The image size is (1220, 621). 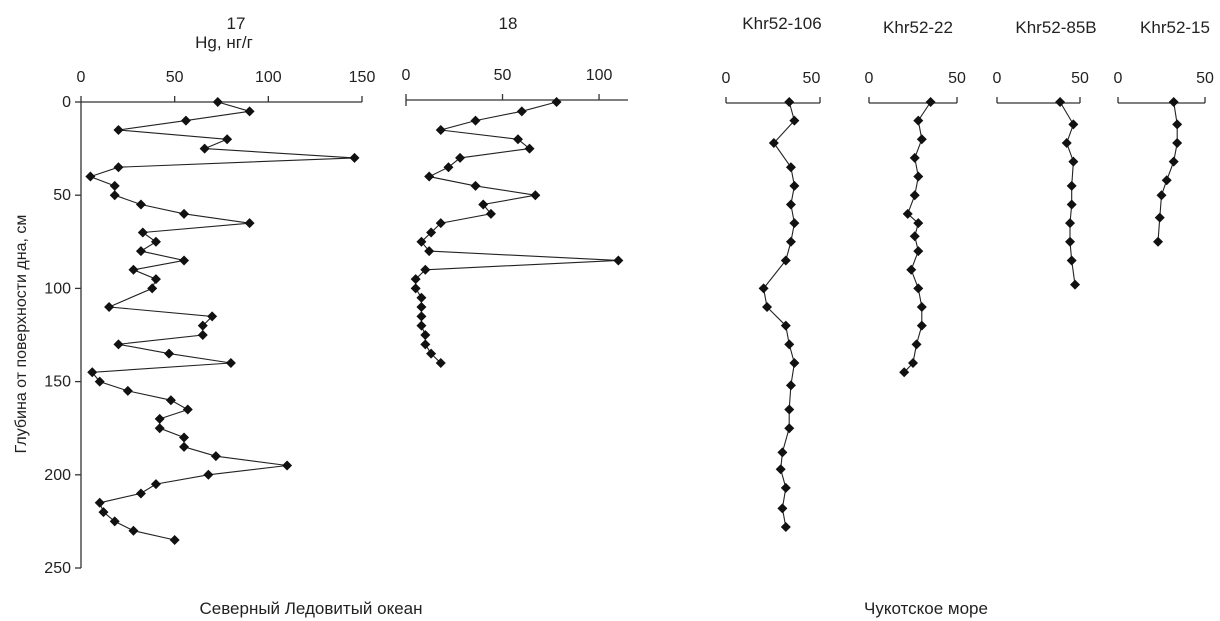 What do you see at coordinates (21, 334) in the screenshot?
I see `y-axis-label: Глубина от поверхности дна, см` at bounding box center [21, 334].